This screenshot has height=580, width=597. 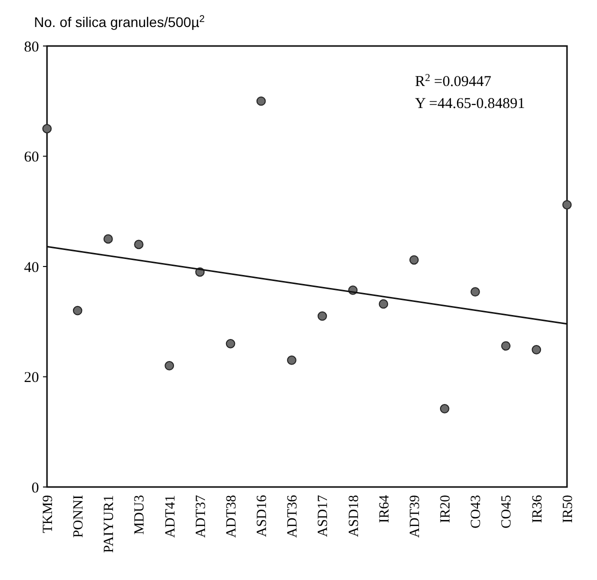 What do you see at coordinates (354, 516) in the screenshot?
I see `x-tick-label: ASD18` at bounding box center [354, 516].